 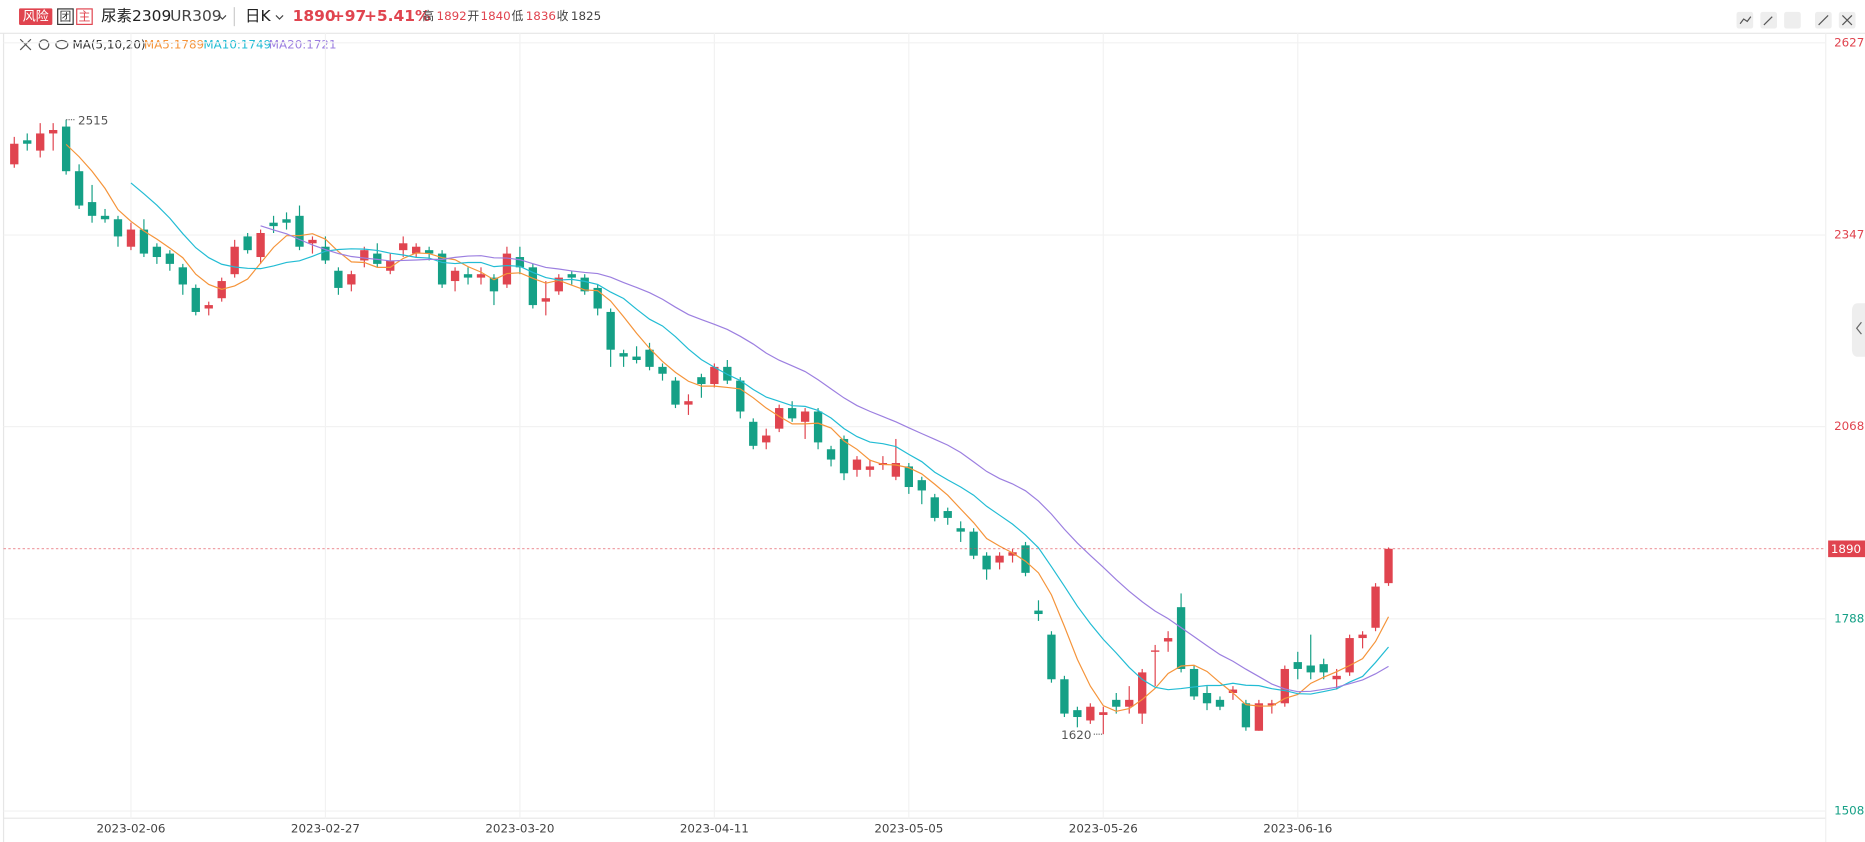 I want to click on ma-legend: MA(5,10,20), so click(x=109, y=45).